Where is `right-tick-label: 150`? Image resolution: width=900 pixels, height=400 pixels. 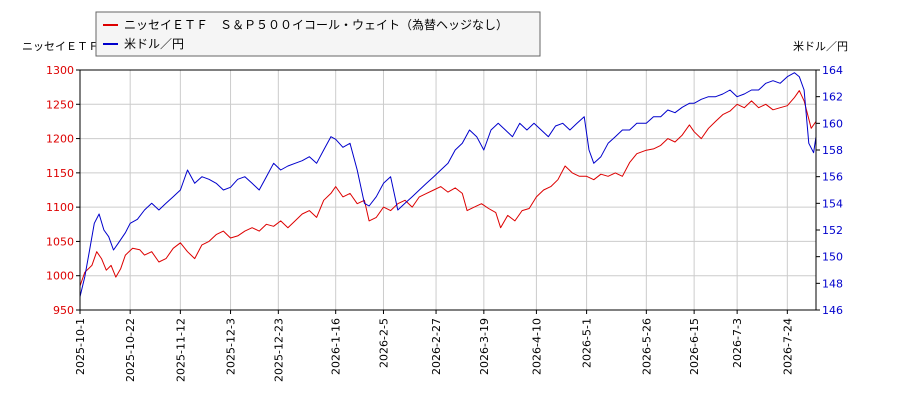 right-tick-label: 150 is located at coordinates (832, 257).